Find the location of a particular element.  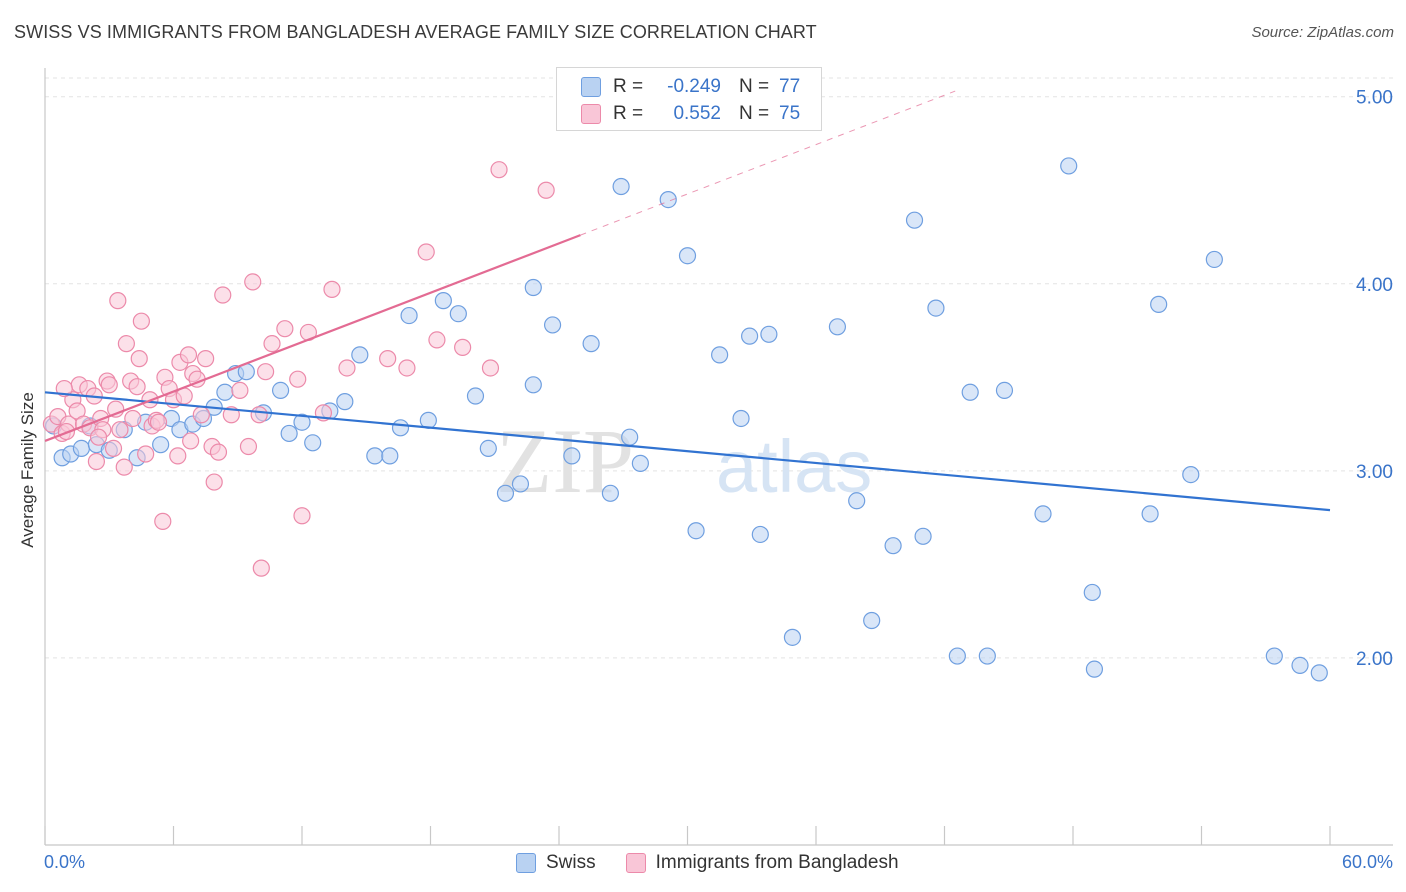

legend-row-bangladesh: R = 0.552 N = 75 is located at coordinates (690, 114).